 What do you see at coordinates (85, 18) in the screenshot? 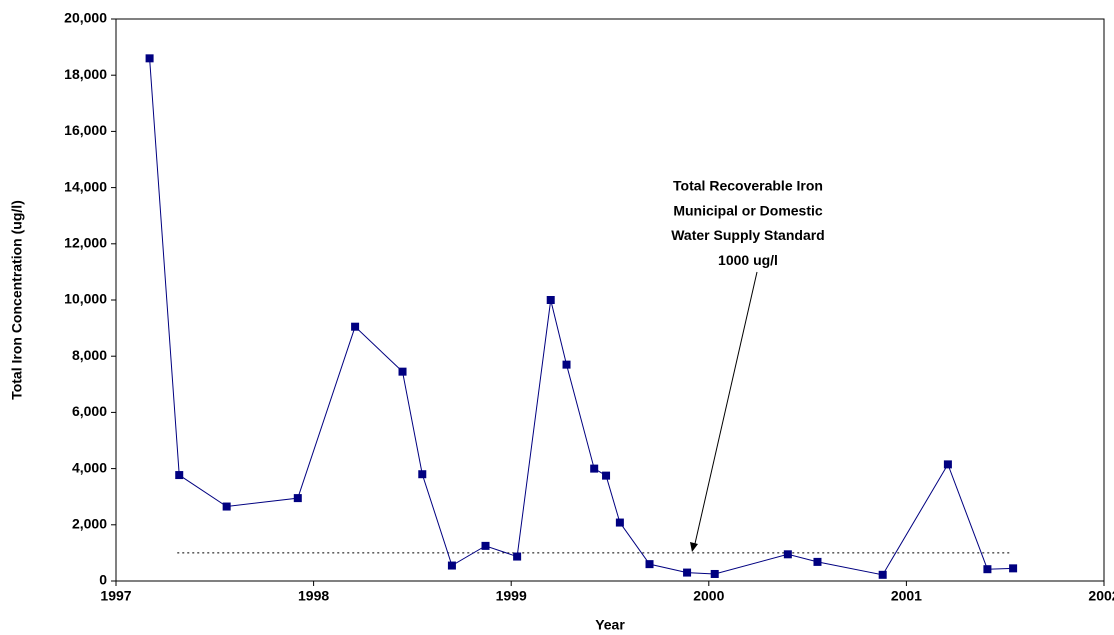
I see `y-tick-label: 20,000` at bounding box center [85, 18].